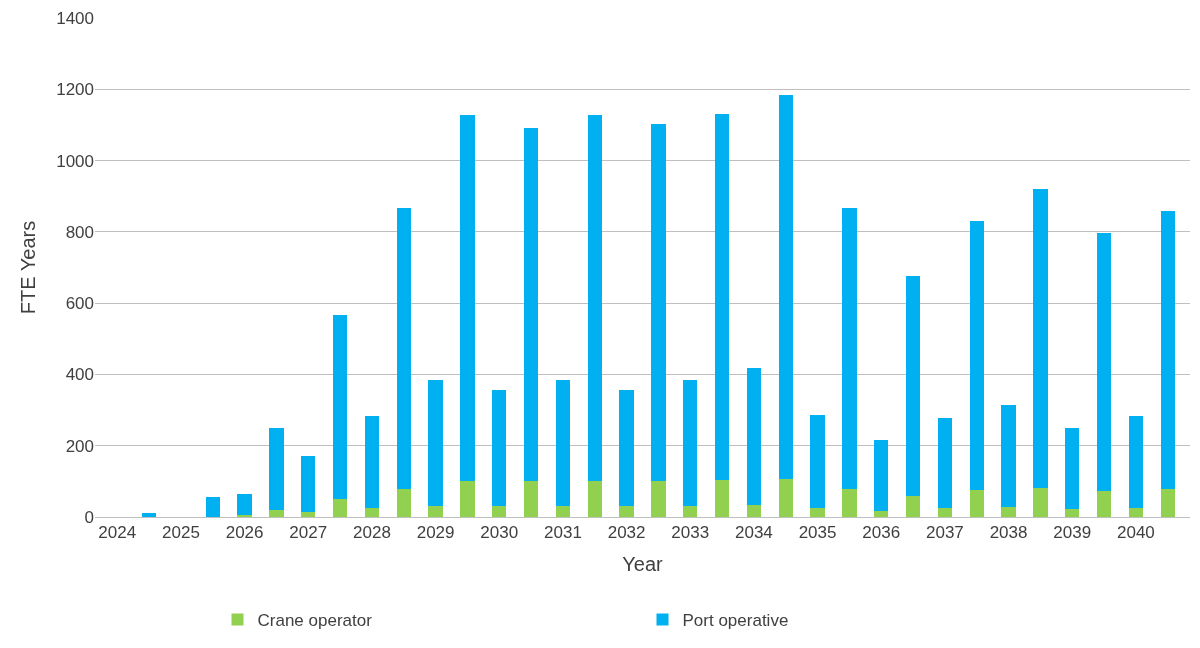 Image resolution: width=1200 pixels, height=648 pixels. I want to click on x-tick-label: 2033, so click(690, 533).